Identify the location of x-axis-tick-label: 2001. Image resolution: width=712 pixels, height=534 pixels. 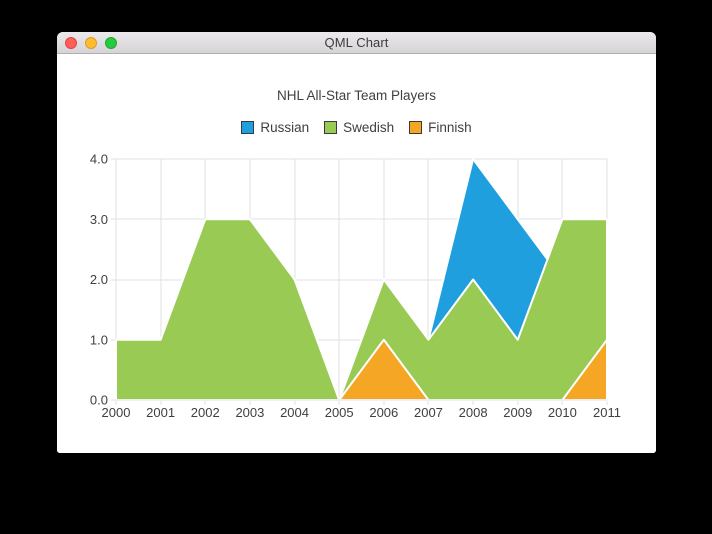
(160, 412).